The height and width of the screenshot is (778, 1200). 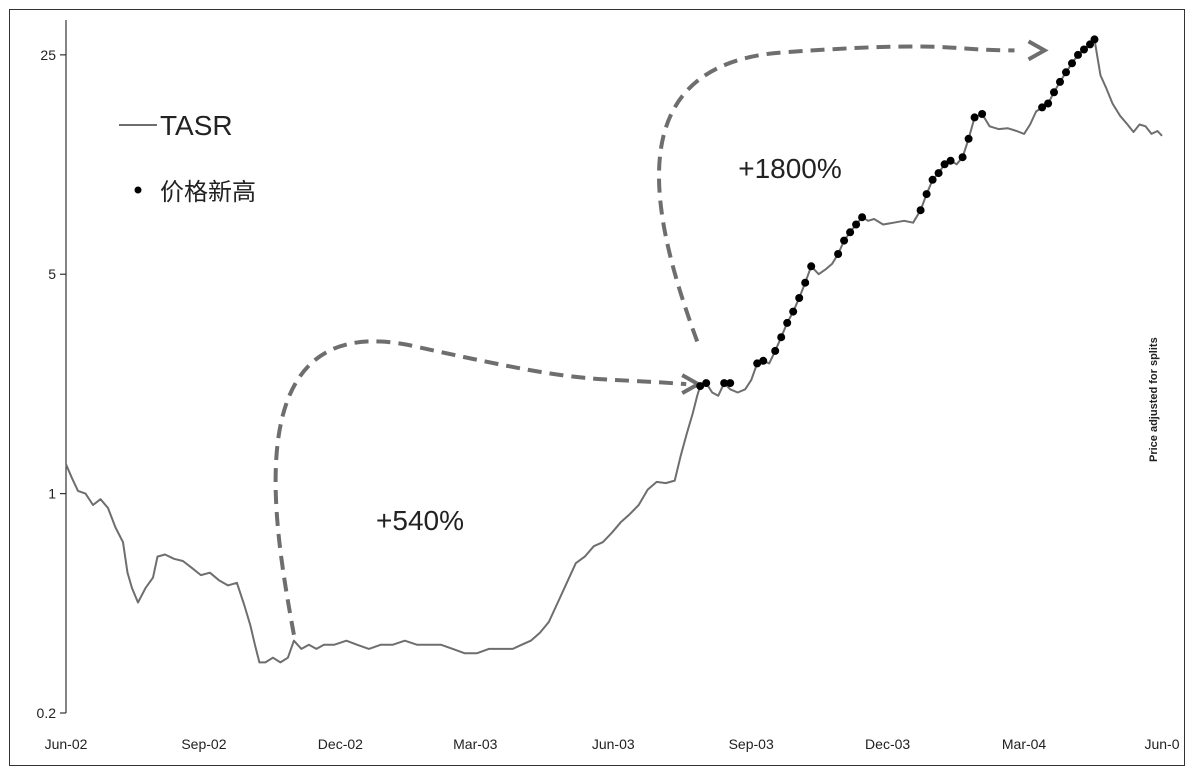 I want to click on x-tick-label: Jun-02, so click(x=66, y=744).